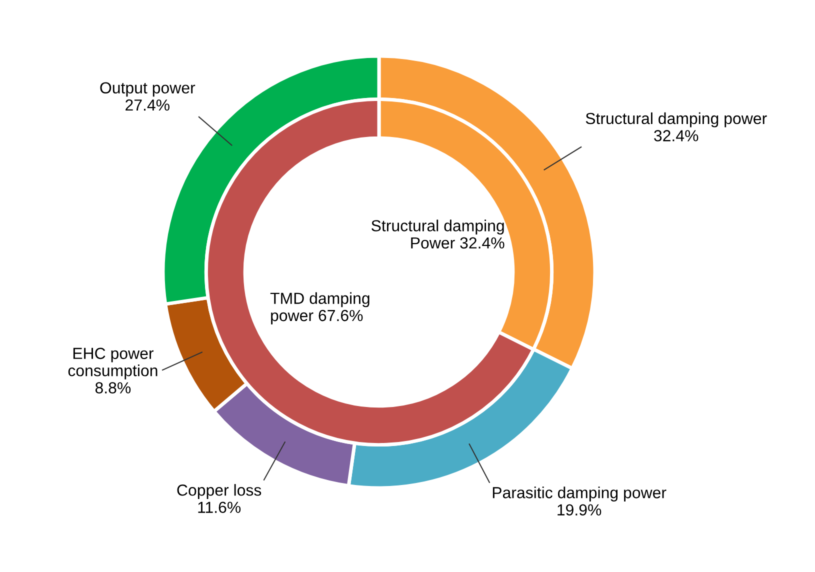 The height and width of the screenshot is (572, 815). Describe the element at coordinates (676, 136) in the screenshot. I see `data-label: 32.4%` at that location.